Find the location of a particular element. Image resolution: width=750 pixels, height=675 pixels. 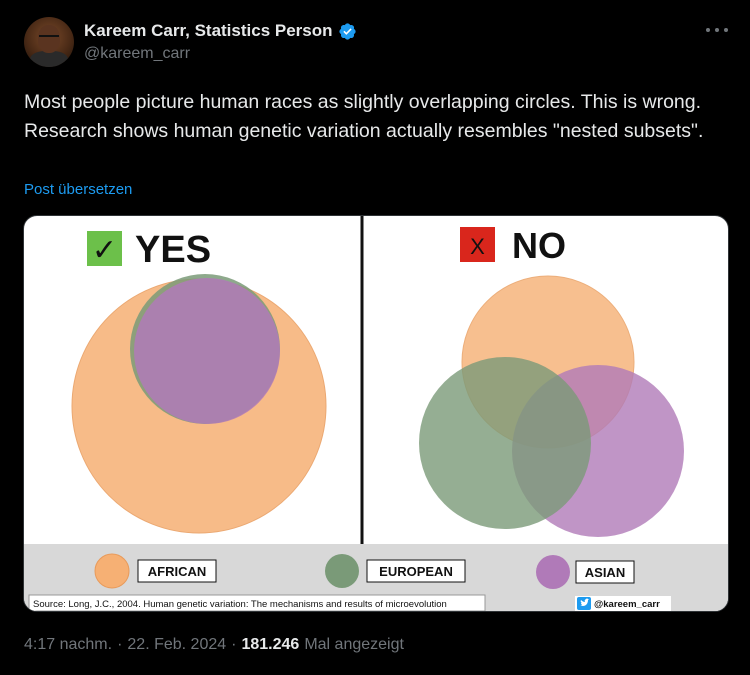

legend-african-label: AFRICAN is located at coordinates (177, 571).